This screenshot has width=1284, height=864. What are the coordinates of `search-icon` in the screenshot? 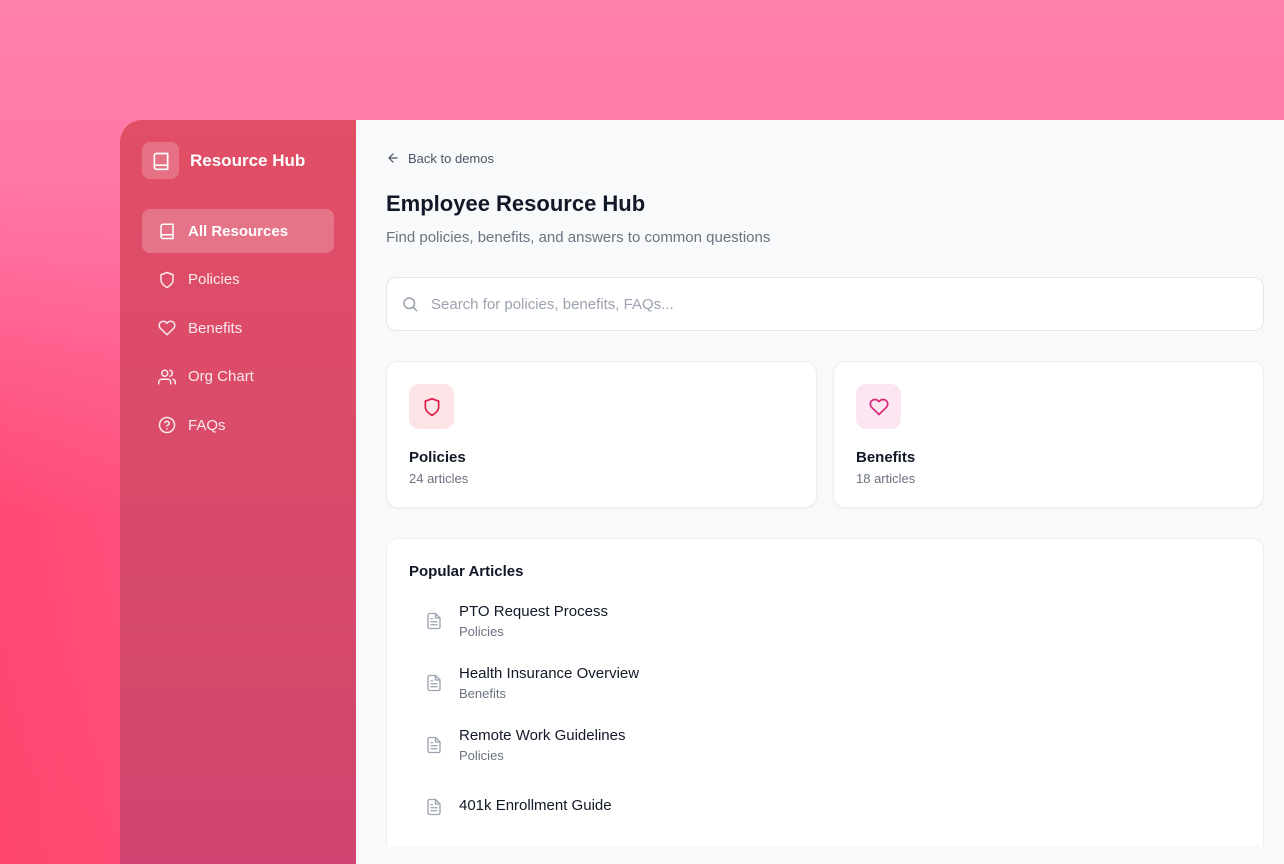 It's located at (410, 304).